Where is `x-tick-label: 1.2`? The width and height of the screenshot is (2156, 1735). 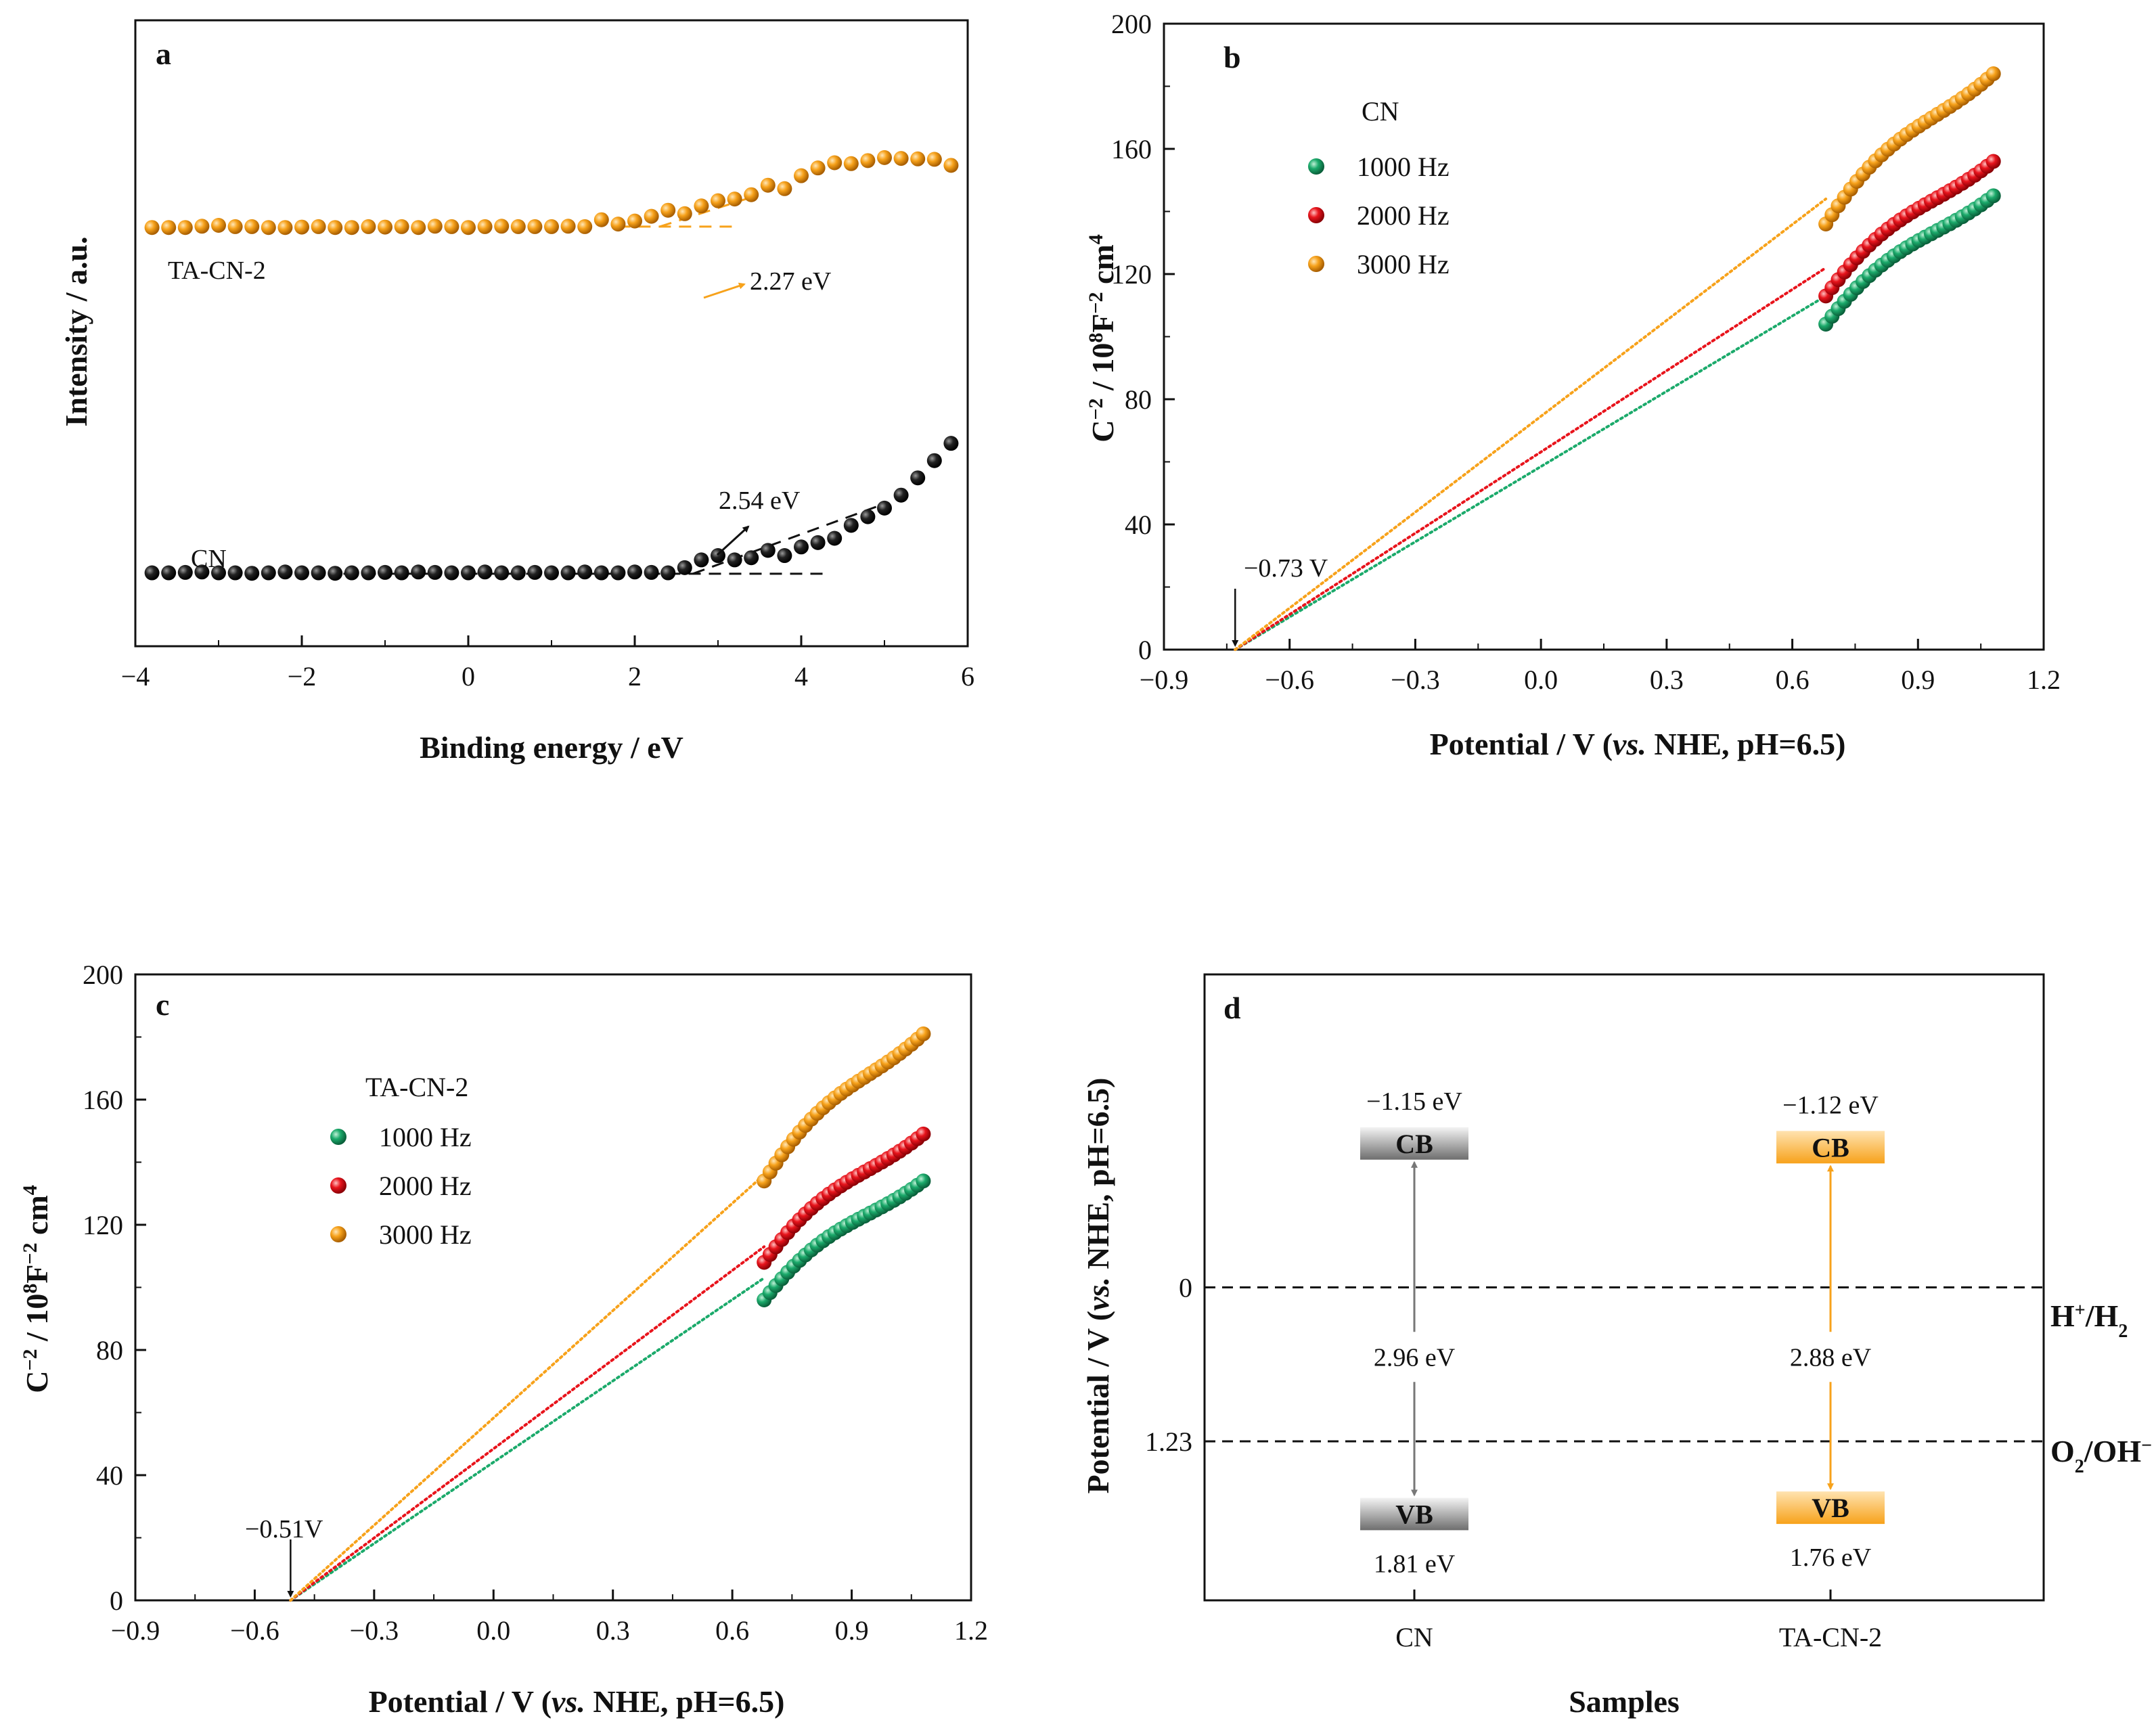
x-tick-label: 1.2 is located at coordinates (971, 1630).